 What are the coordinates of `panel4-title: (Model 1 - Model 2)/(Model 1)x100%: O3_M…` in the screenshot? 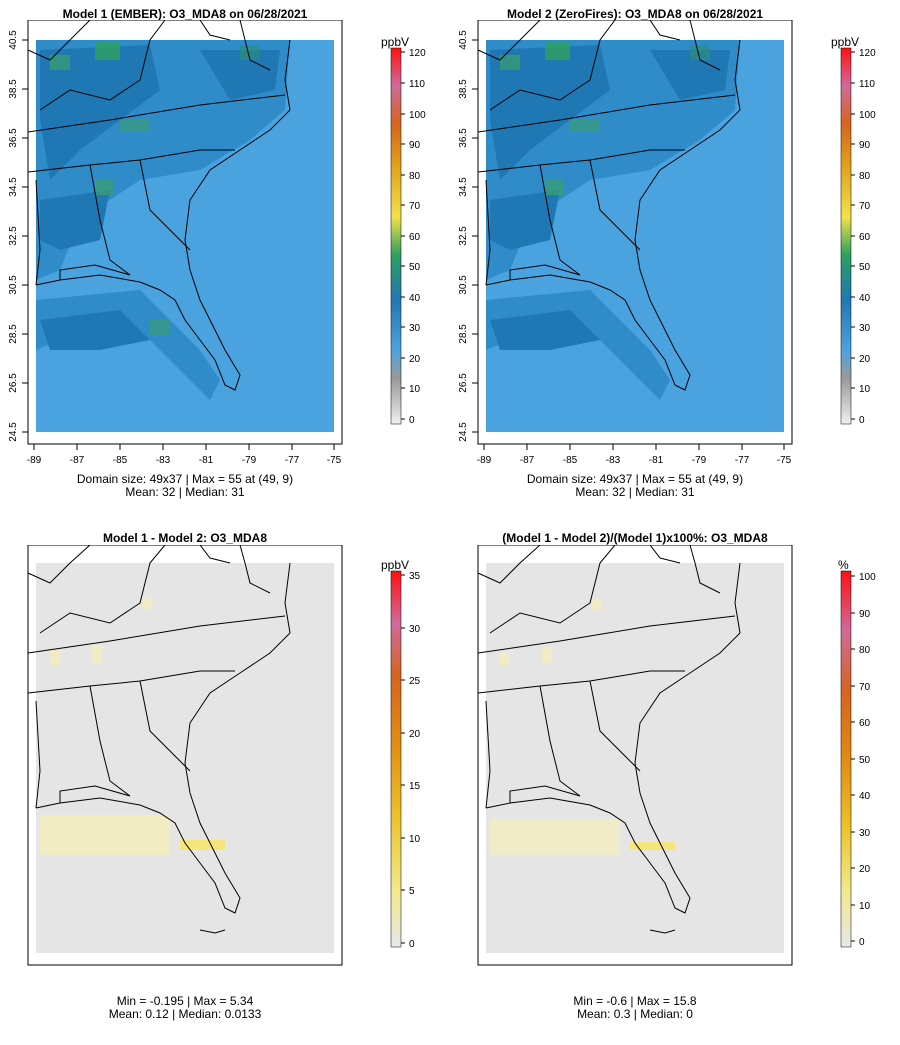 It's located at (635, 538).